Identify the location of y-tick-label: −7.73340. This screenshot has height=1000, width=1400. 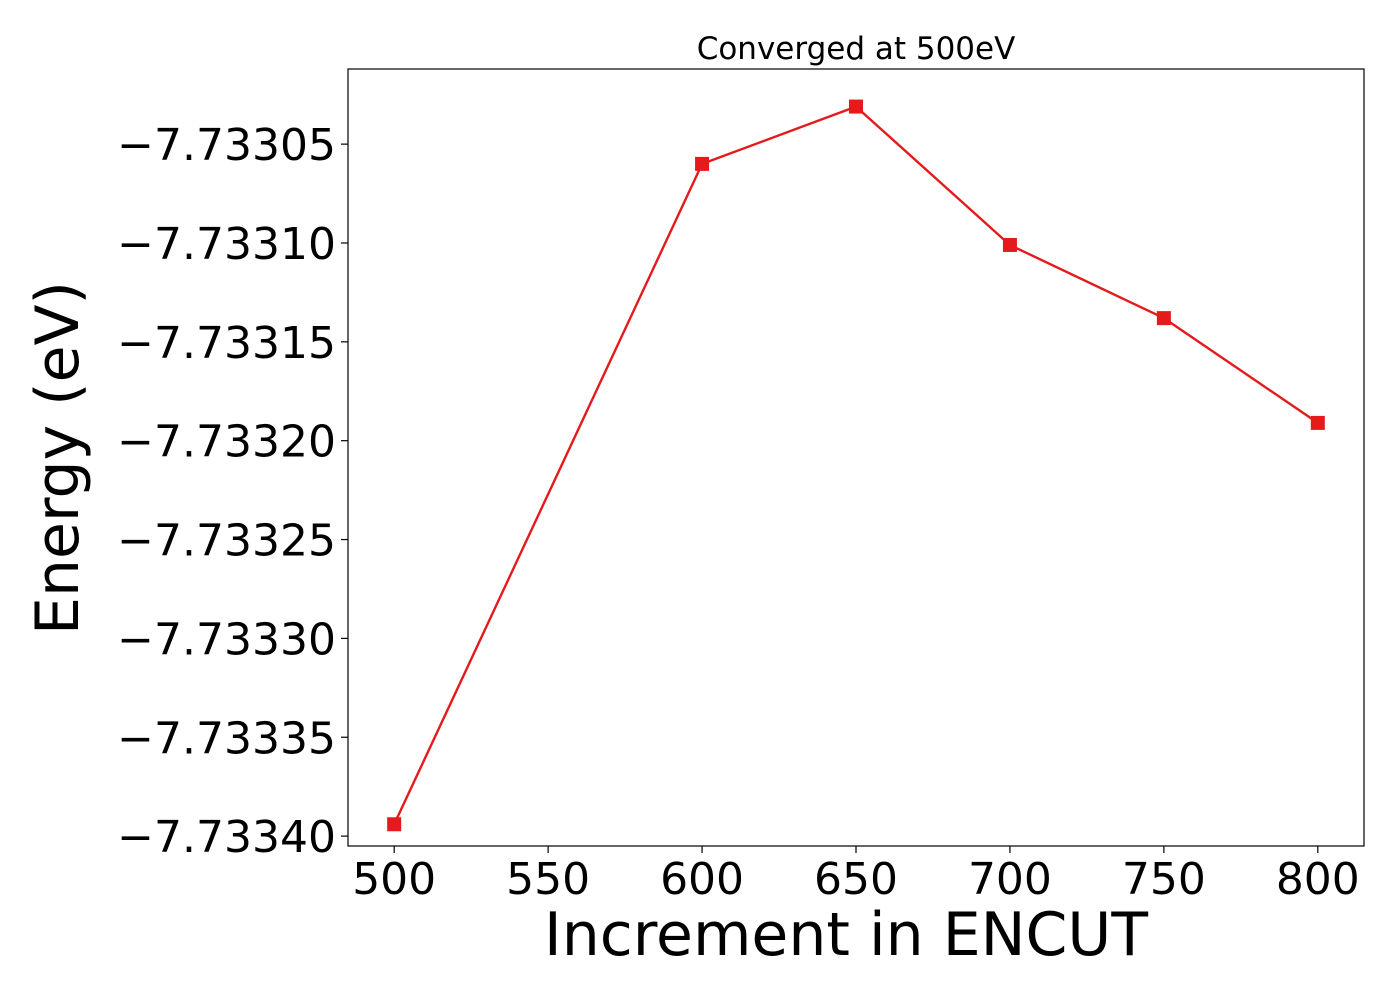
(226, 837).